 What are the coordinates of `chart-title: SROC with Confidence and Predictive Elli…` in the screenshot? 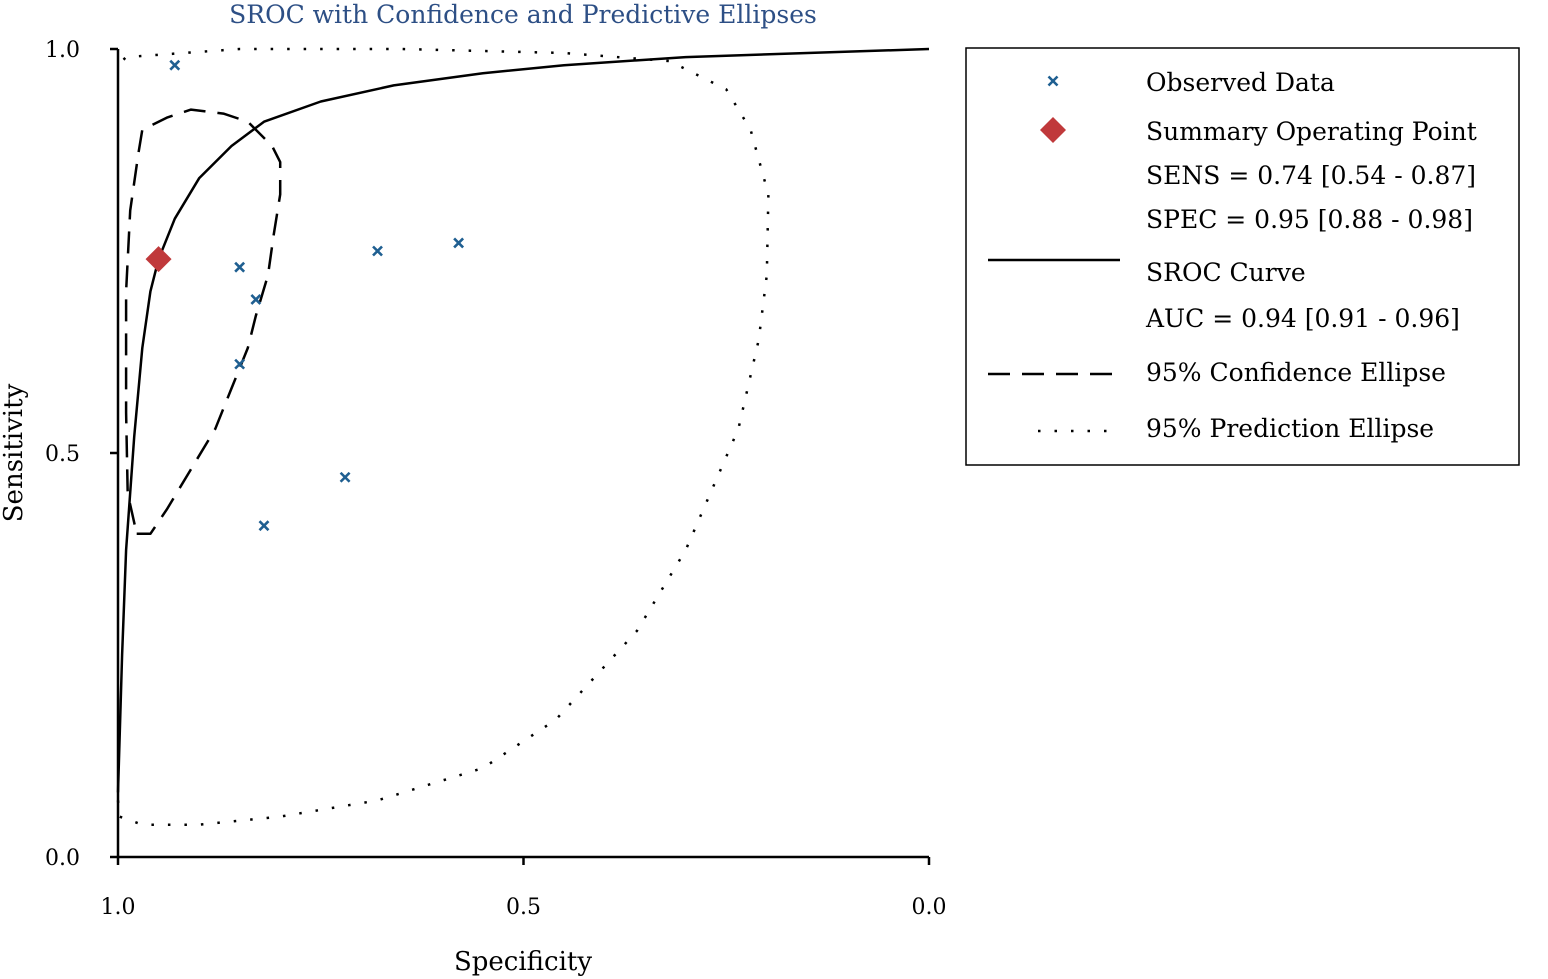 It's located at (523, 14).